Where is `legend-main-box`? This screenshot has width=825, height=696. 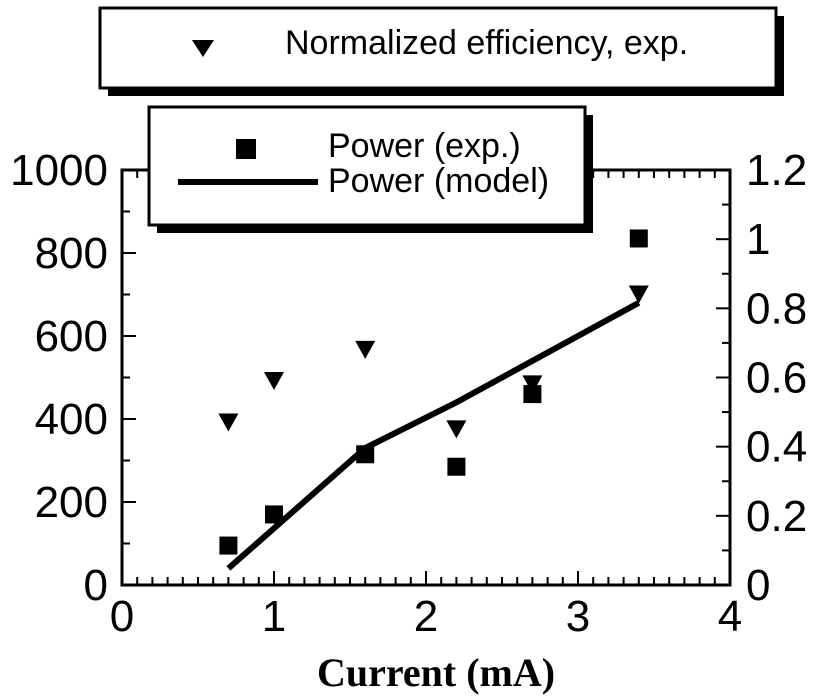 legend-main-box is located at coordinates (367, 166).